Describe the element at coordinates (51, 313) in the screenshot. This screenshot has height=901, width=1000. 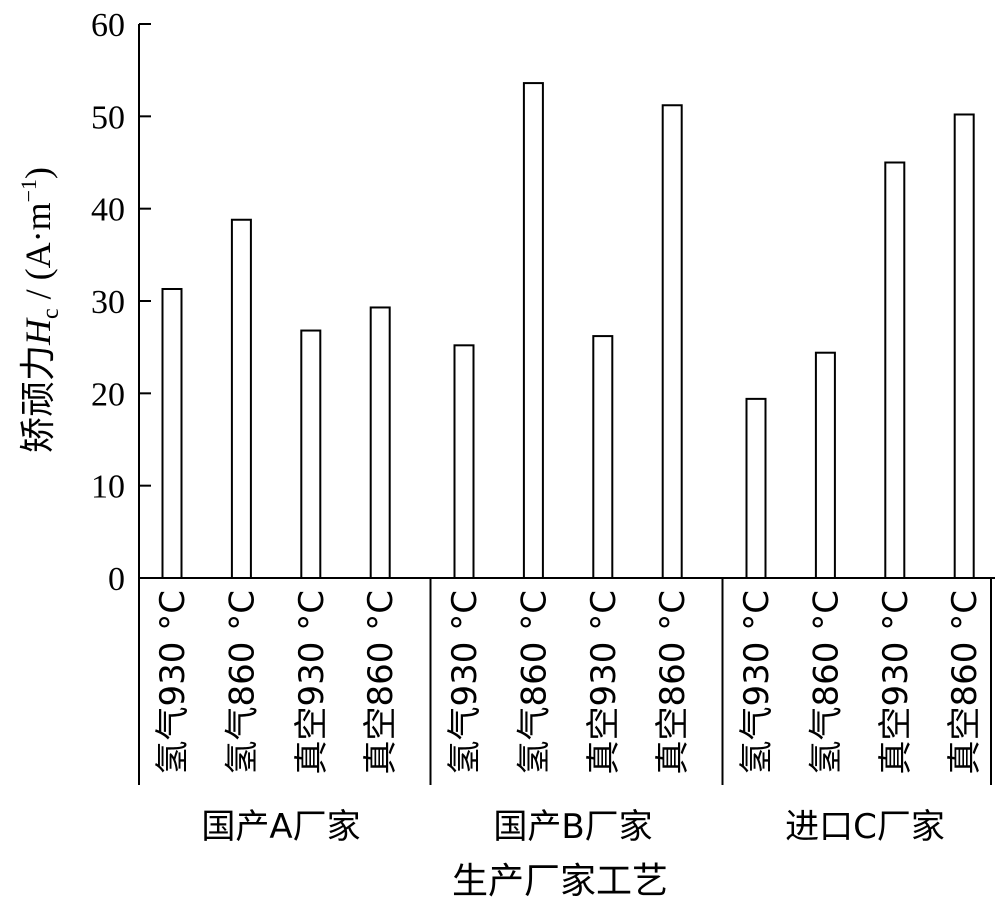
I see `y-axis-title-subscript: c` at that location.